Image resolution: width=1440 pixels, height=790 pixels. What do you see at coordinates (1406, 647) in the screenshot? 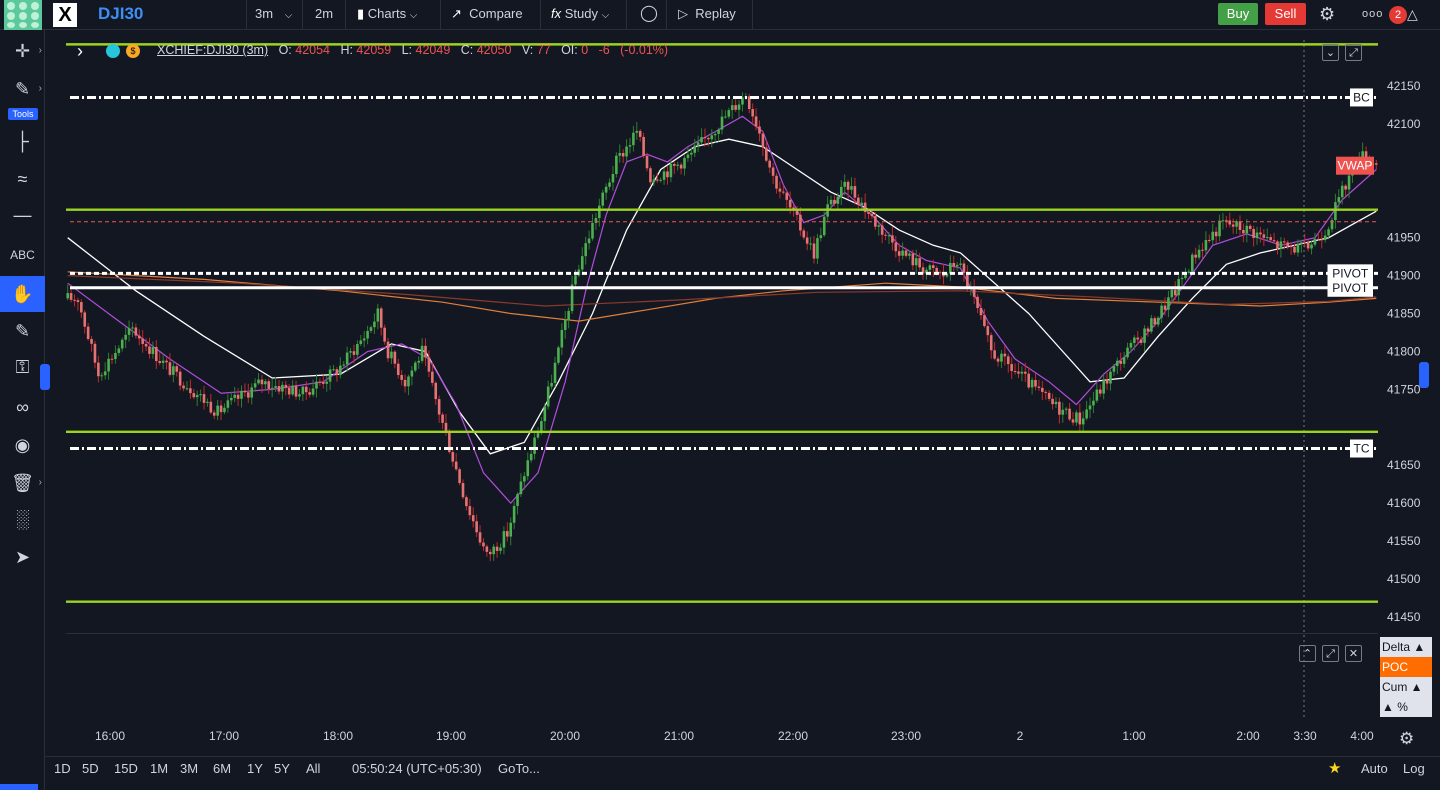
I see `delta-toggle: Delta ▲` at bounding box center [1406, 647].